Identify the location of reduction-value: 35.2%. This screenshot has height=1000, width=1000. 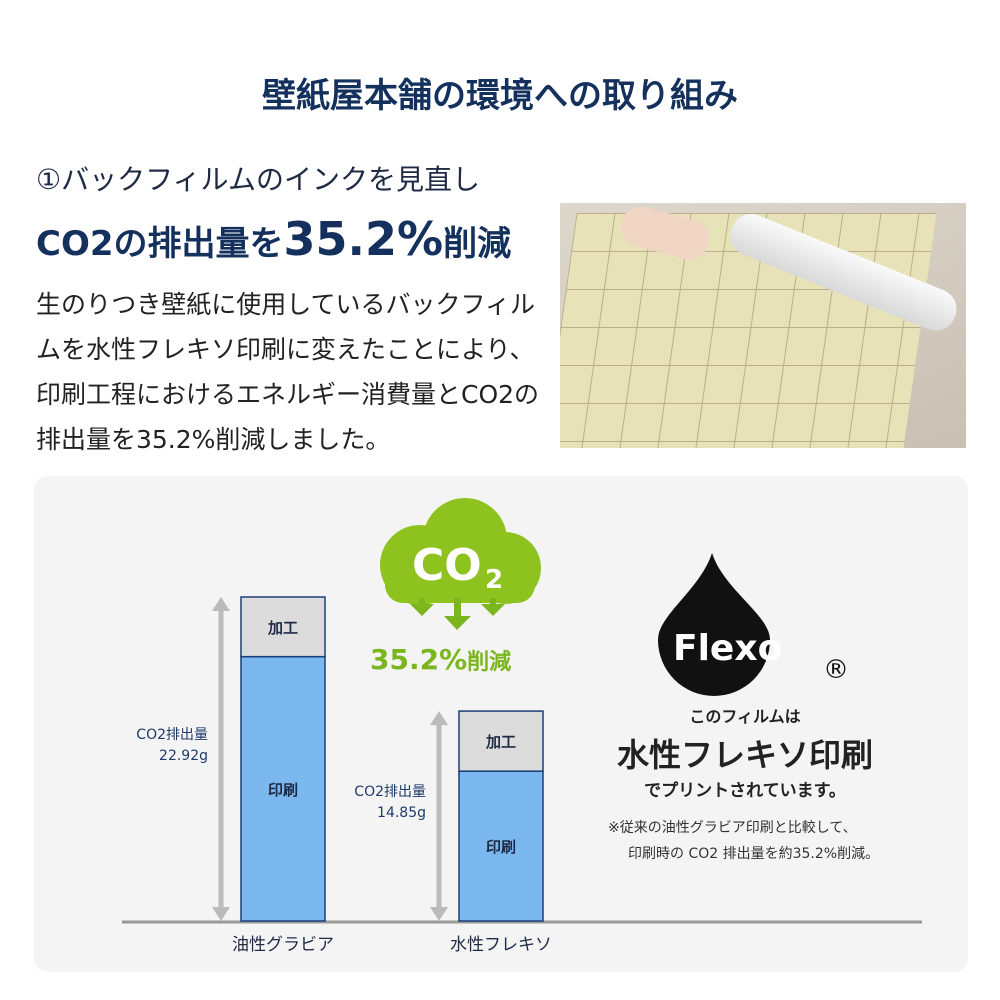
(419, 659).